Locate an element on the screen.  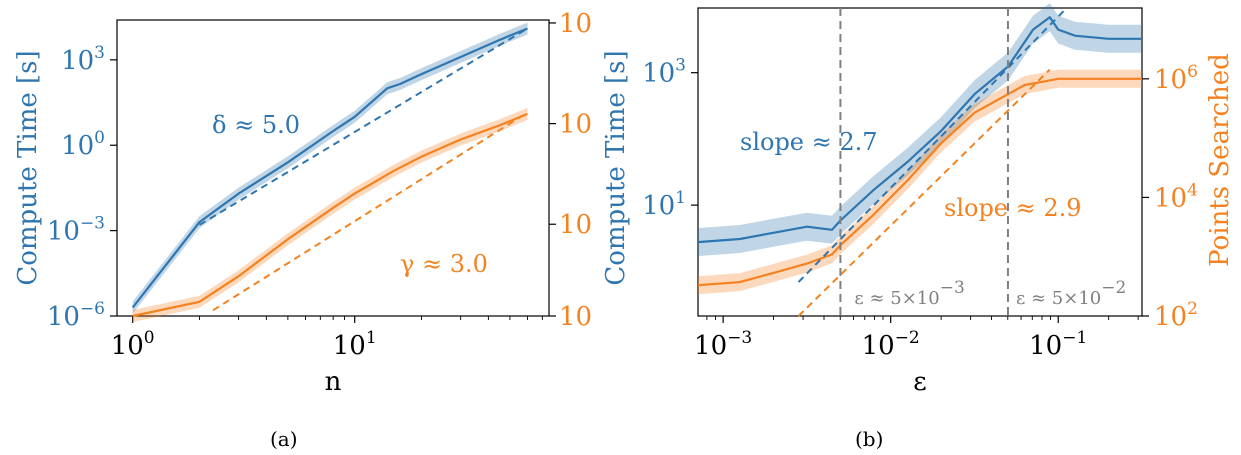
panel-b-annotation-slope-blue: slope ≈ 2.7 is located at coordinates (809, 142).